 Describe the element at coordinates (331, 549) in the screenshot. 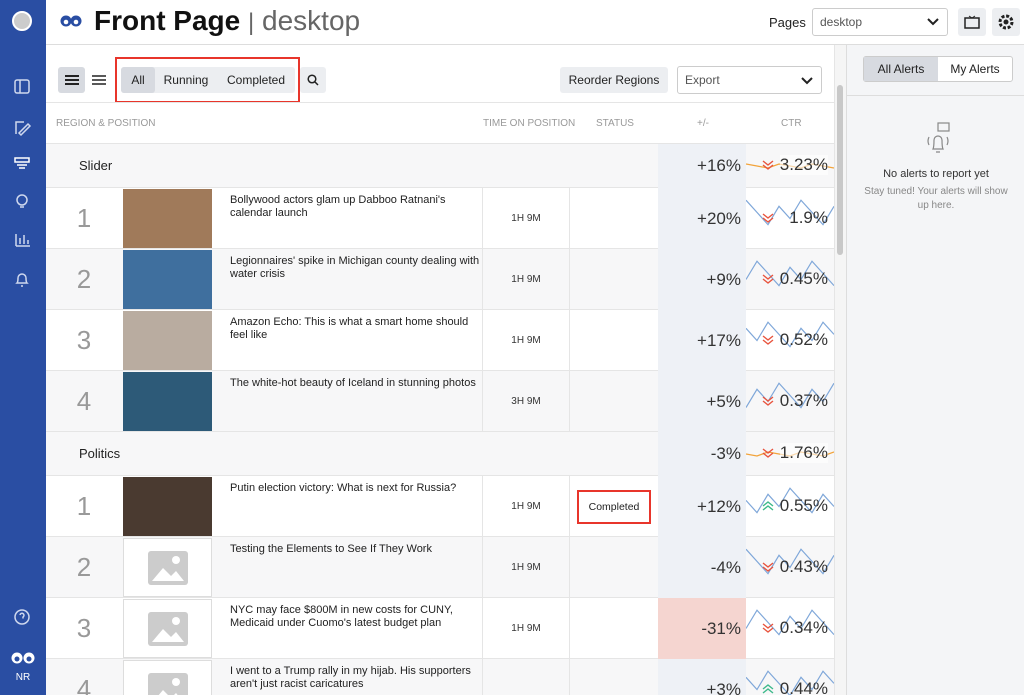

I see `article-title: Testing the Elements to See If They Work` at that location.